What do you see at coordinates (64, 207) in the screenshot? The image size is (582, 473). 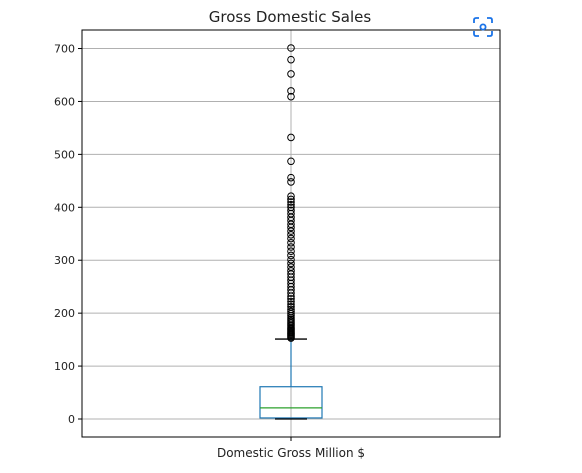 I see `y-tick-label: 400` at bounding box center [64, 207].